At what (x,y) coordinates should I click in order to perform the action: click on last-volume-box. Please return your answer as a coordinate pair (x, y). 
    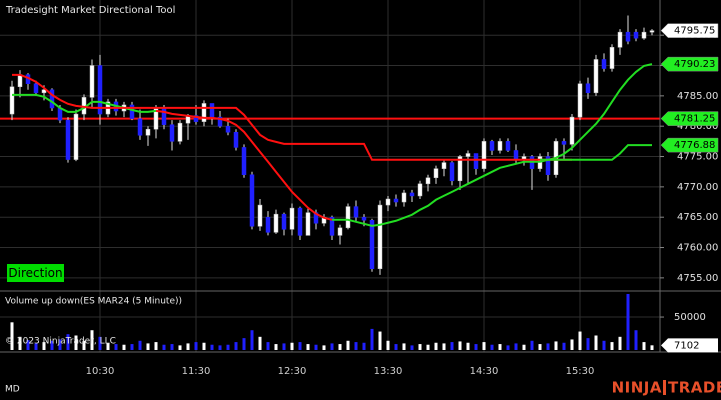
    Looking at the image, I should click on (689, 345).